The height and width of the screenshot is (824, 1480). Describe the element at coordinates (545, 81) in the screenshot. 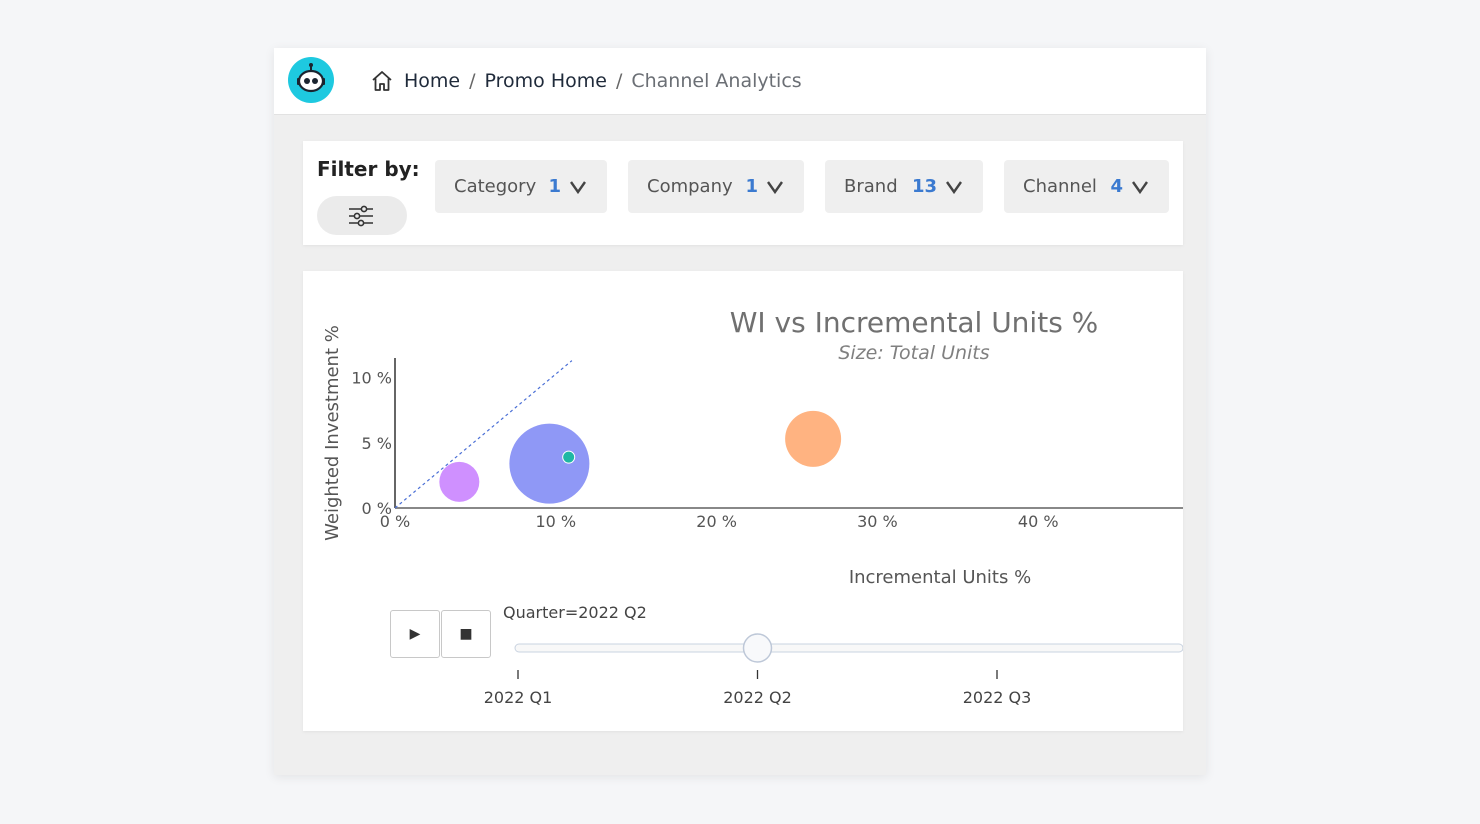

I see `breadcrumb-promo-home: Promo Home` at that location.